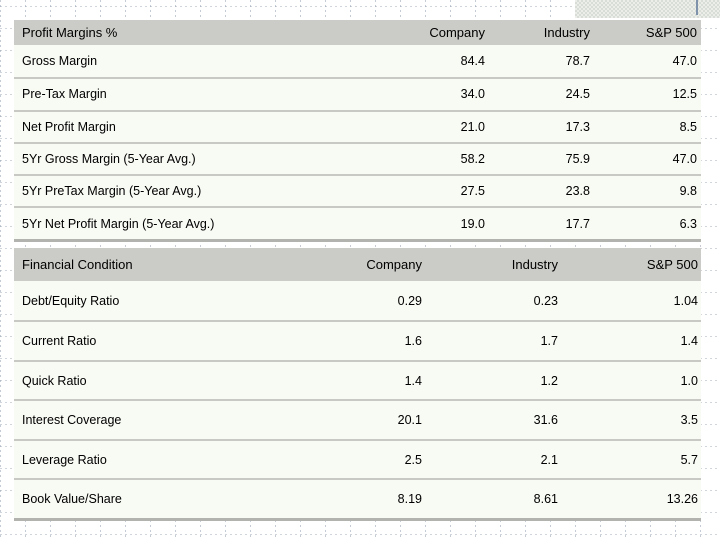  I want to click on table-row: Interest Coverage 20.1 31.6 3.5, so click(357, 419).